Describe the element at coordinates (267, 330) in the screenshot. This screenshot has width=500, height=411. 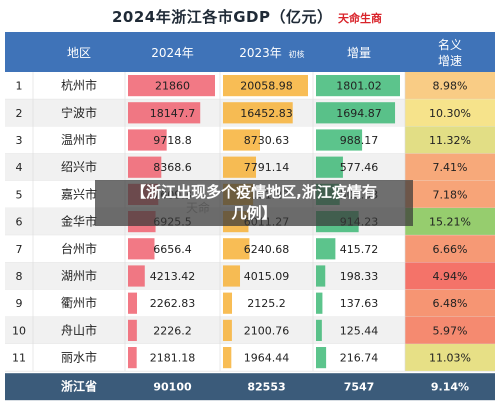
I see `value-label-2023: 2100.76` at that location.